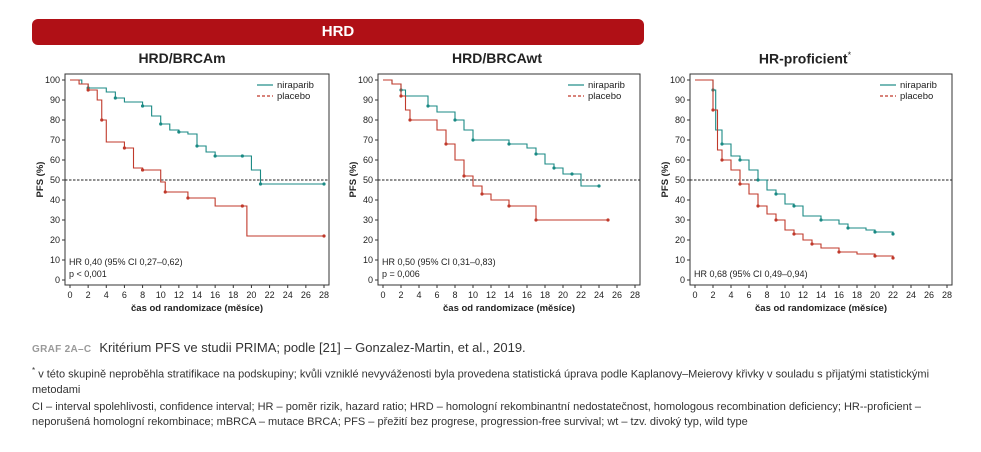 This screenshot has width=981, height=452. I want to click on hr-annotation: HR 0,40 (95% CI 0,27–0,62), so click(126, 262).